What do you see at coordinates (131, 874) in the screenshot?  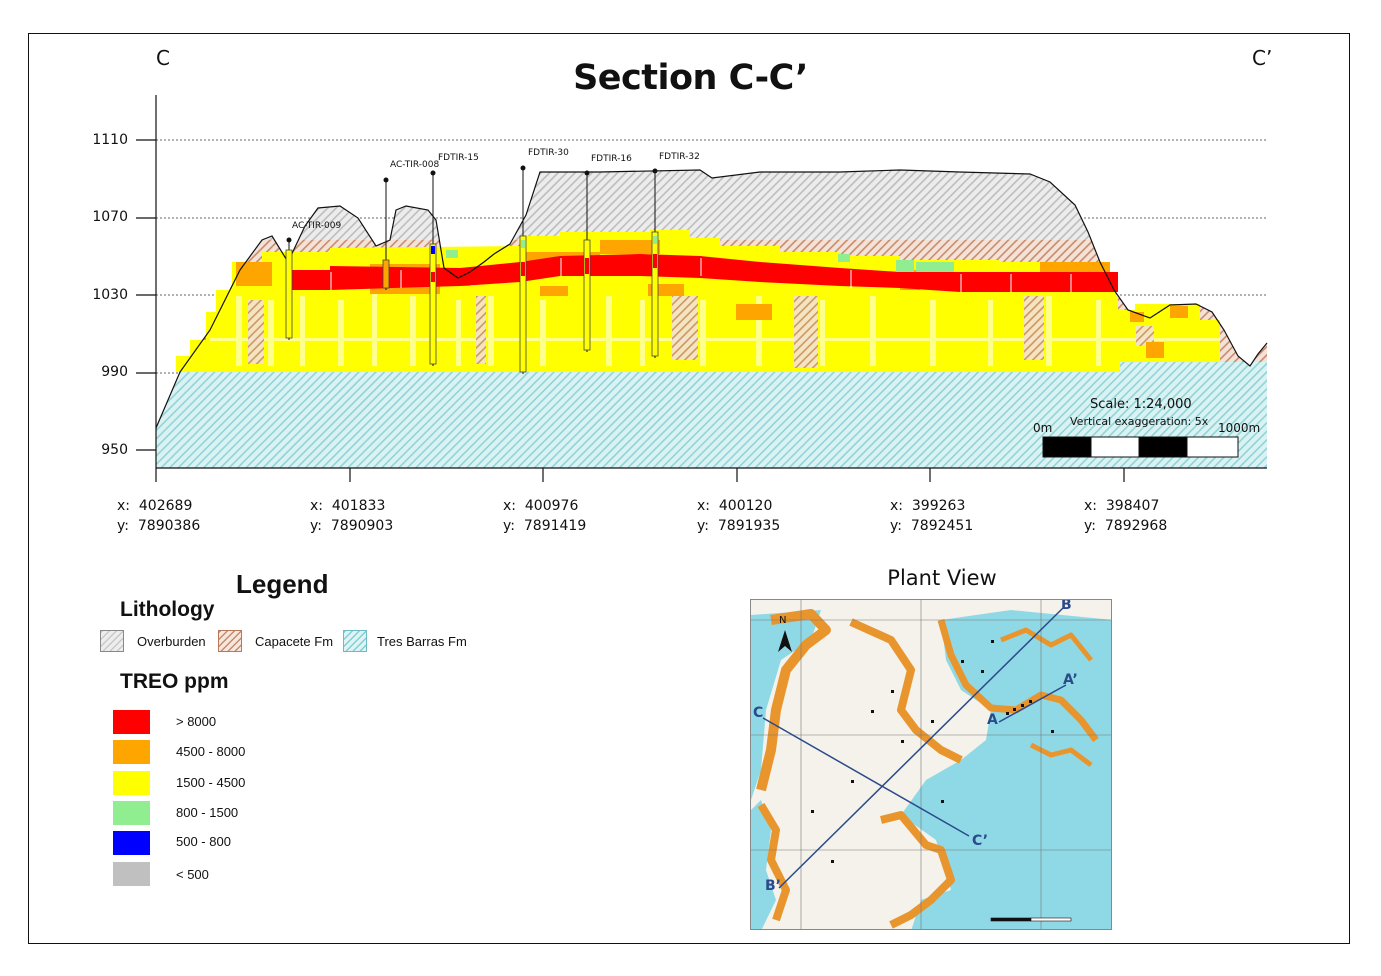 I see `treo-swatch-lt500` at bounding box center [131, 874].